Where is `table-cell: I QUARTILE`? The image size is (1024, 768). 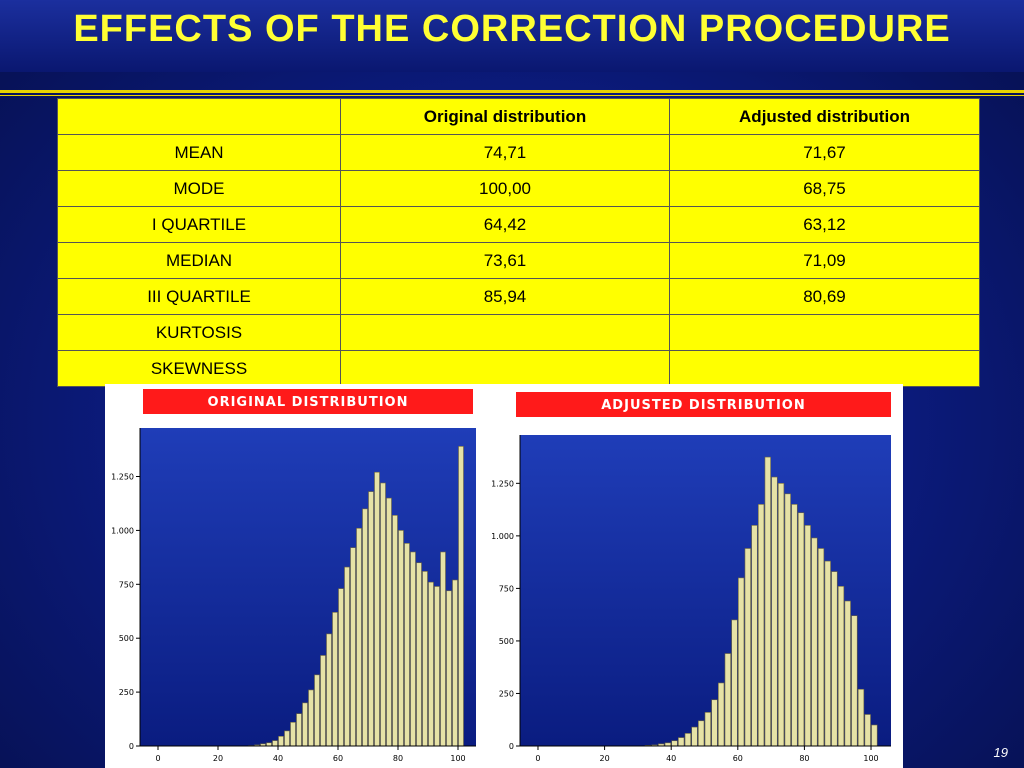 table-cell: I QUARTILE is located at coordinates (199, 224).